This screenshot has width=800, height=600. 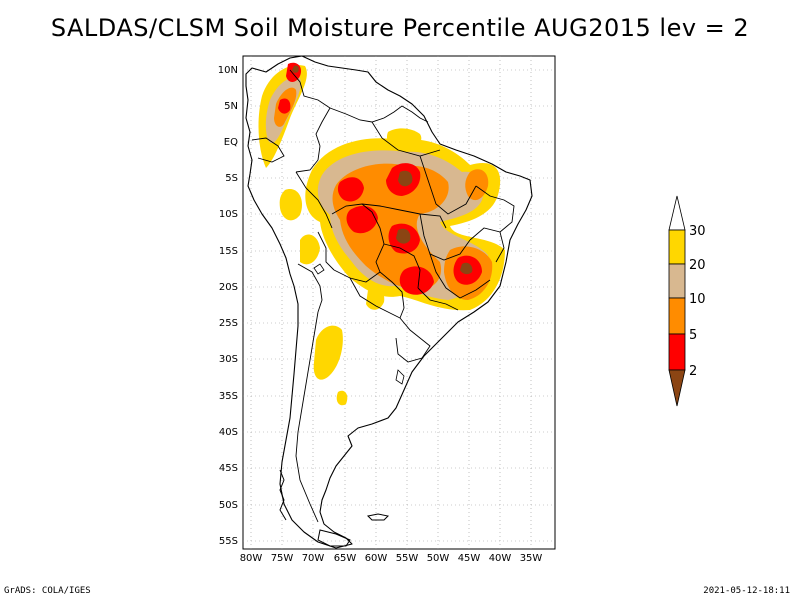 I want to click on brazil-states-north, so click(x=406, y=139).